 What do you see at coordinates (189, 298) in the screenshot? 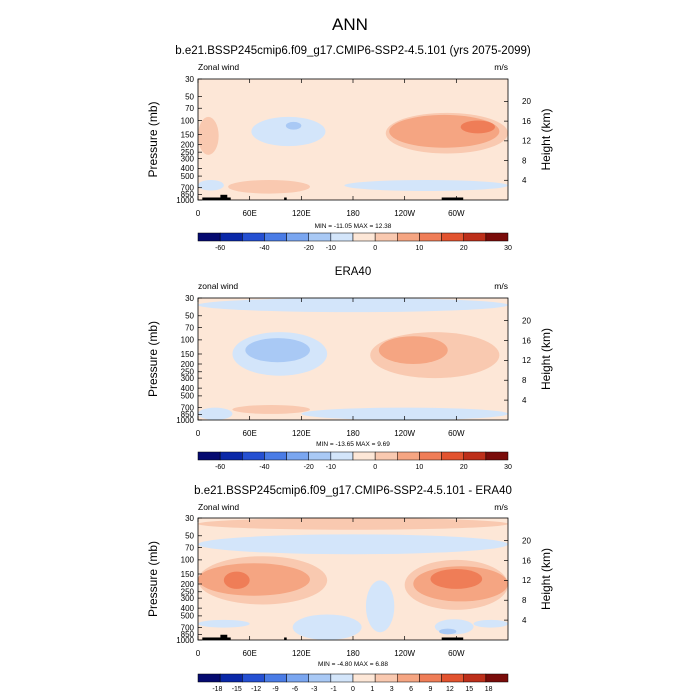
I see `y-tick-label: 30` at bounding box center [189, 298].